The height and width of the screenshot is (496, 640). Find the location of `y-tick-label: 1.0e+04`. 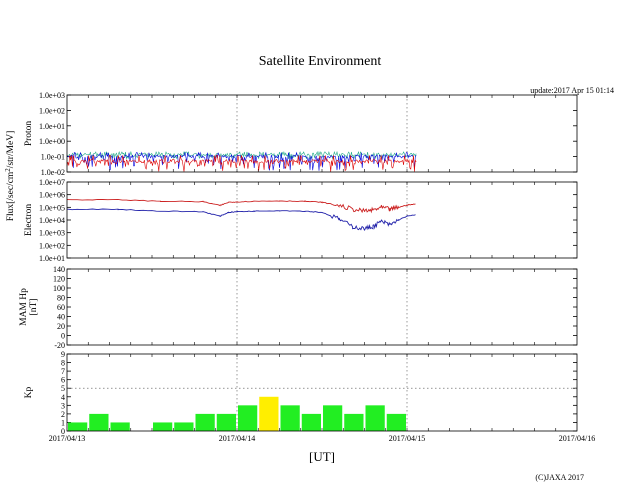

y-tick-label: 1.0e+04 is located at coordinates (52, 220).